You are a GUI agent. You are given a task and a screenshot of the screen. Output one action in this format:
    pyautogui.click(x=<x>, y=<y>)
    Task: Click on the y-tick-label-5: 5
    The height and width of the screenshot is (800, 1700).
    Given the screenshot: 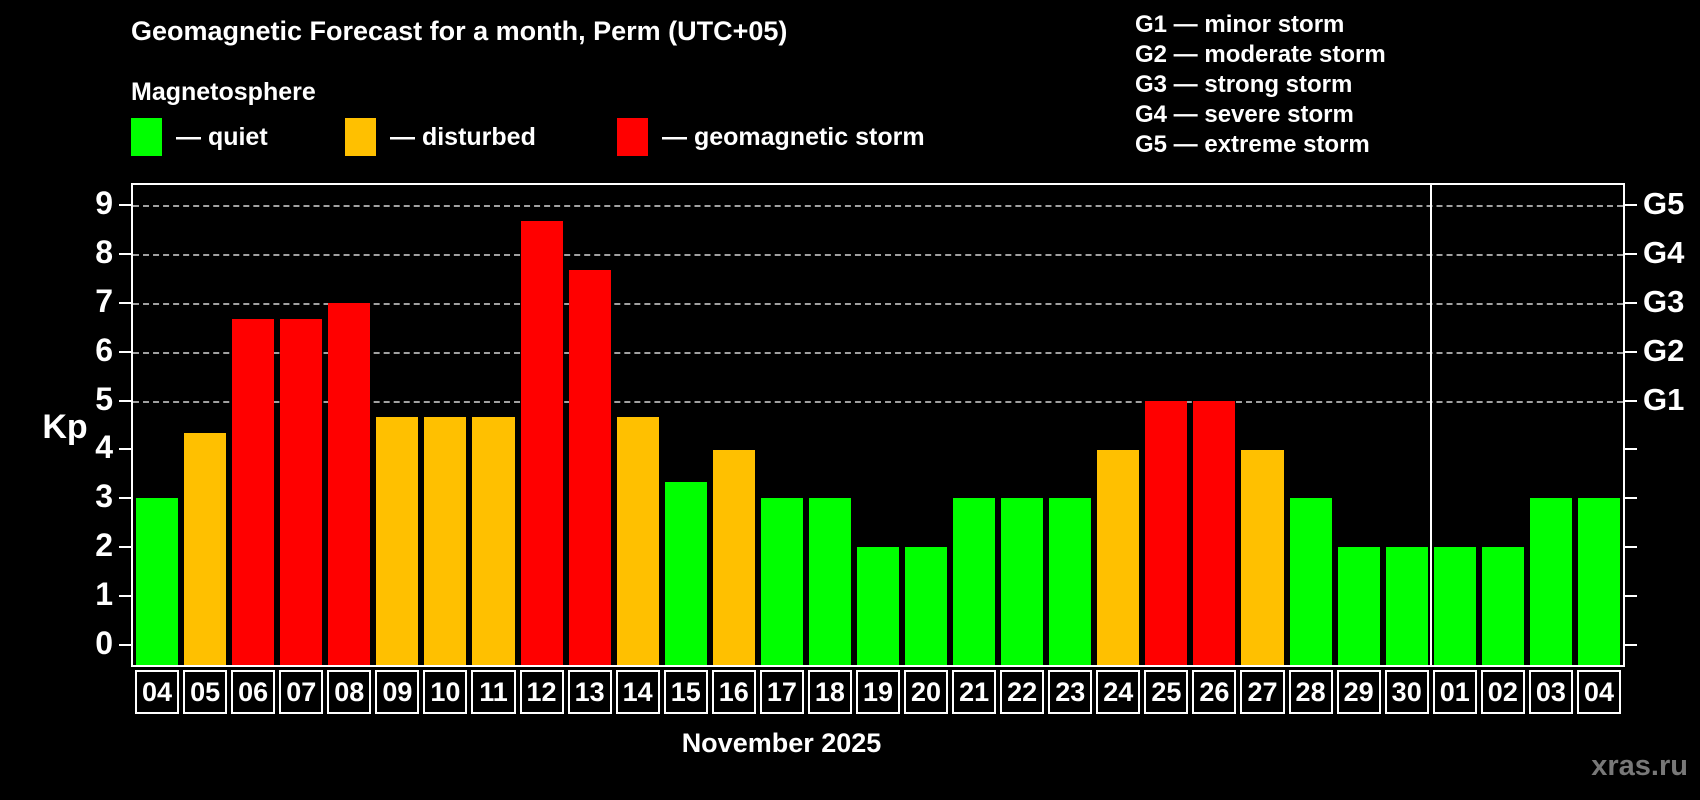 What is the action you would take?
    pyautogui.click(x=104, y=398)
    